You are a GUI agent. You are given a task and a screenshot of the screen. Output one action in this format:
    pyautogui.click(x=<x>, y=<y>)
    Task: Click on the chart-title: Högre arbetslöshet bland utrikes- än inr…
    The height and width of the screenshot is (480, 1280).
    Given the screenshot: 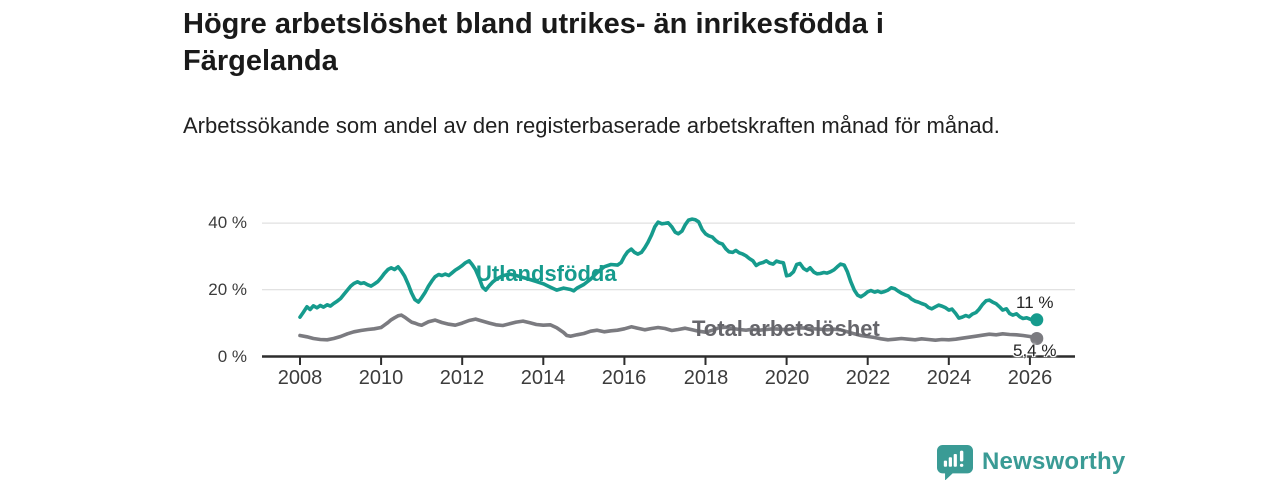 What is the action you would take?
    pyautogui.click(x=533, y=42)
    